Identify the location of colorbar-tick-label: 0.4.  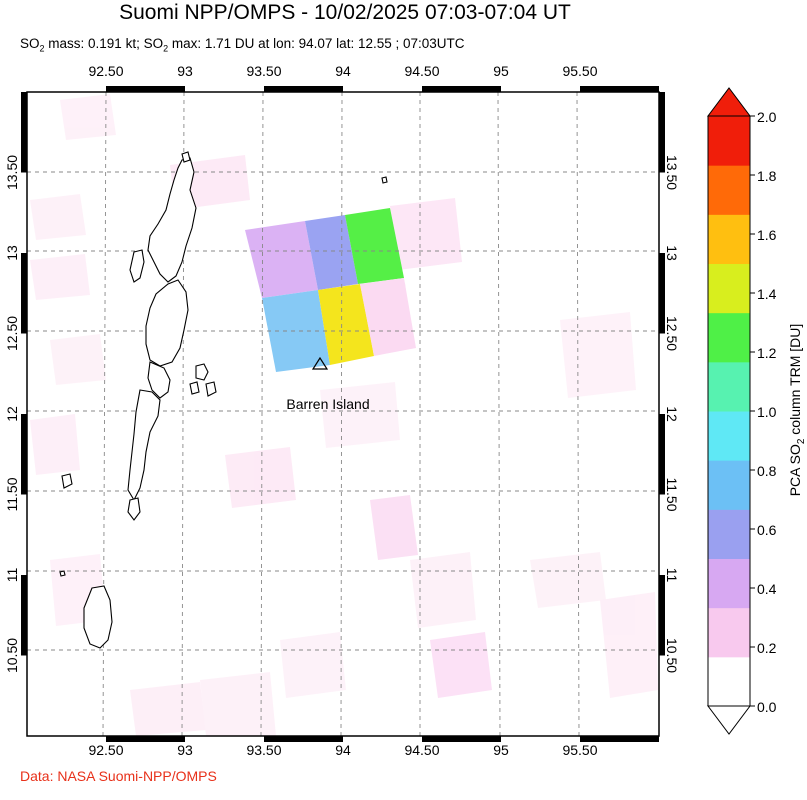
(767, 589).